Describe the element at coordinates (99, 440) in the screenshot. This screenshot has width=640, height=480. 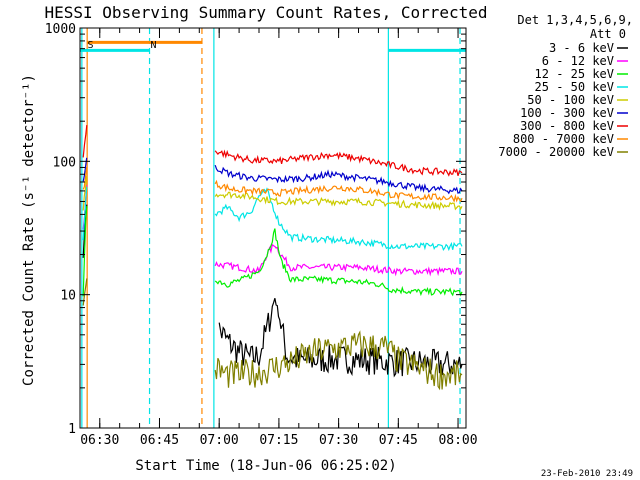
I see `x-tick-label-0: 06:30` at that location.